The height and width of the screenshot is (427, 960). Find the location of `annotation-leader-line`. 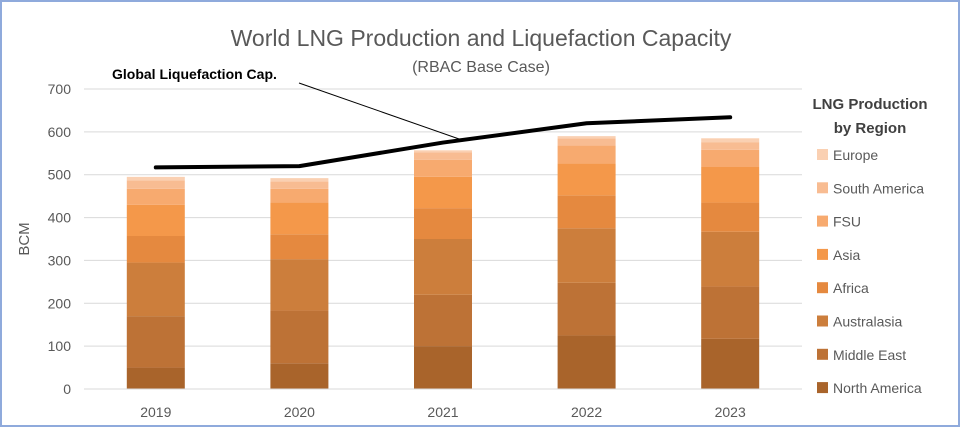

annotation-leader-line is located at coordinates (380, 111).